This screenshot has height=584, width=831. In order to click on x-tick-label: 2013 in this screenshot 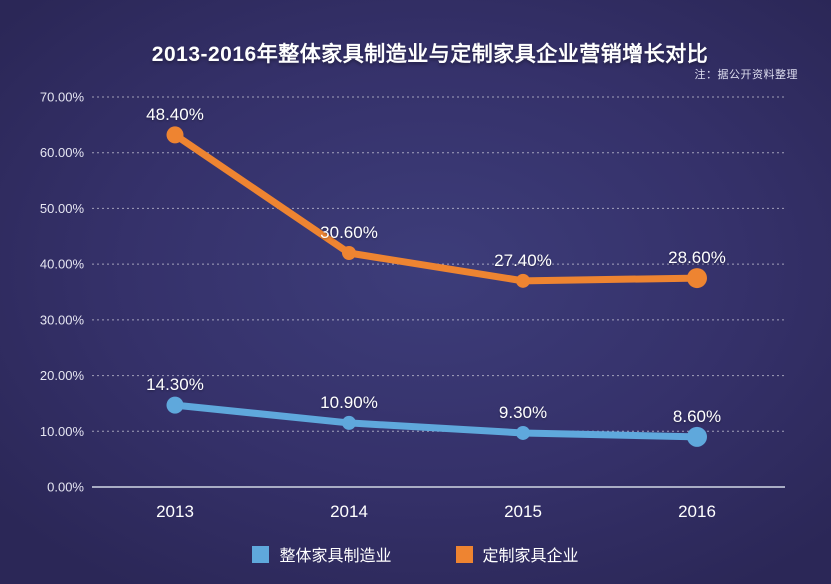, I will do `click(175, 511)`.